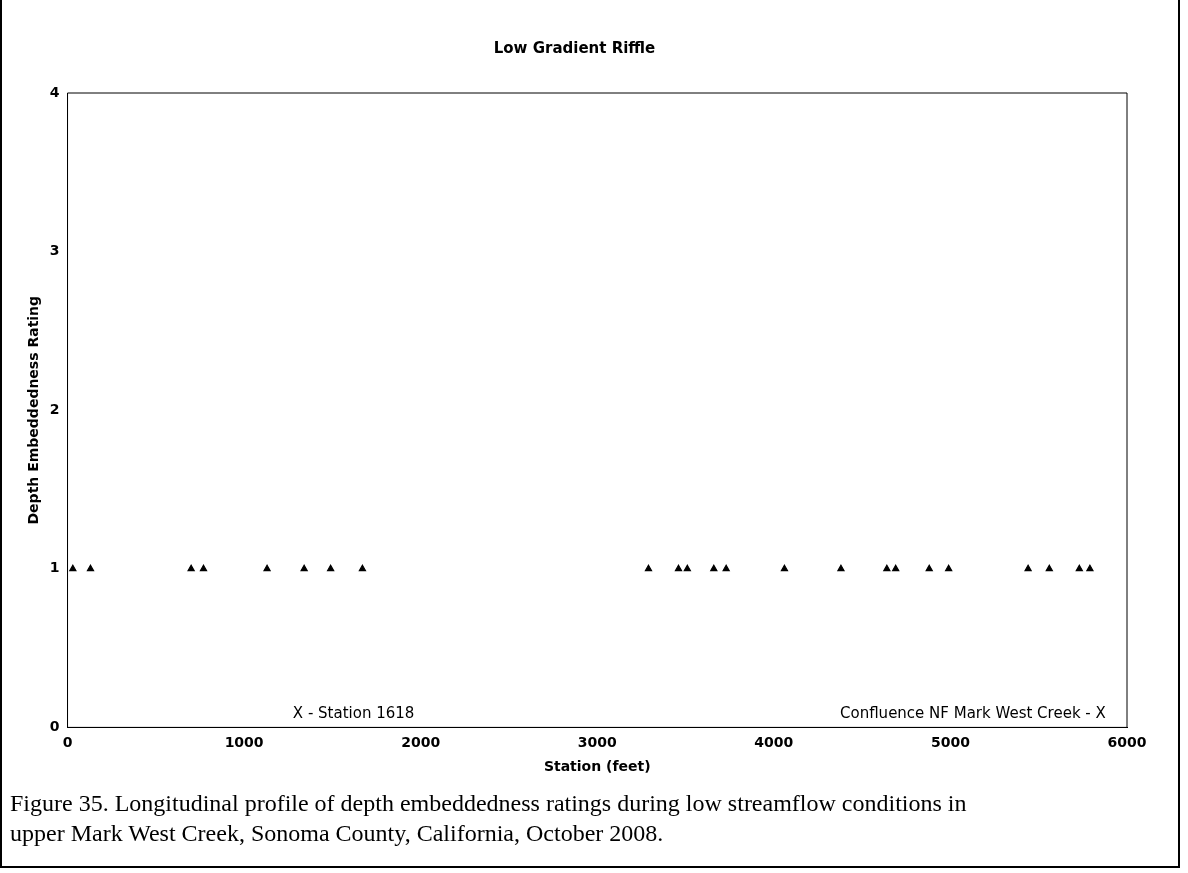  Describe the element at coordinates (54, 91) in the screenshot. I see `y-tick-label: 4` at that location.